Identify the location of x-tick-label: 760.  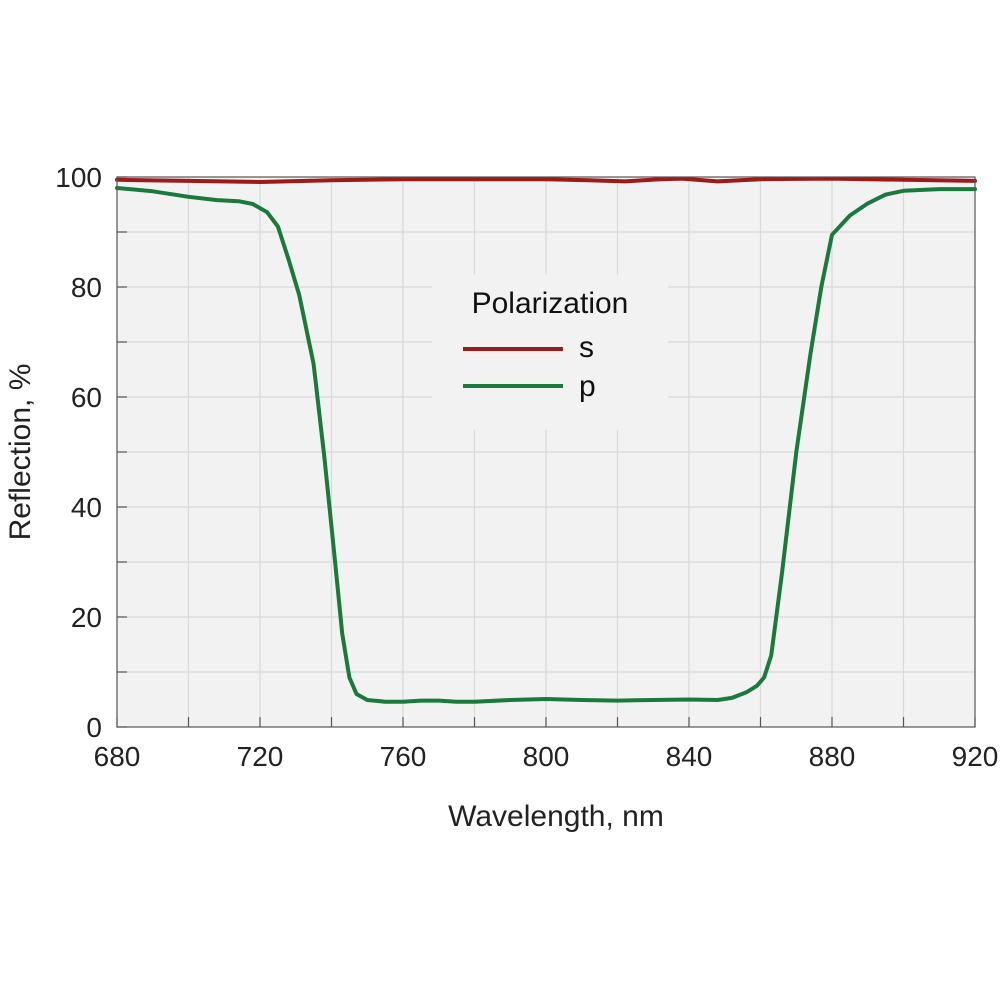
(403, 756).